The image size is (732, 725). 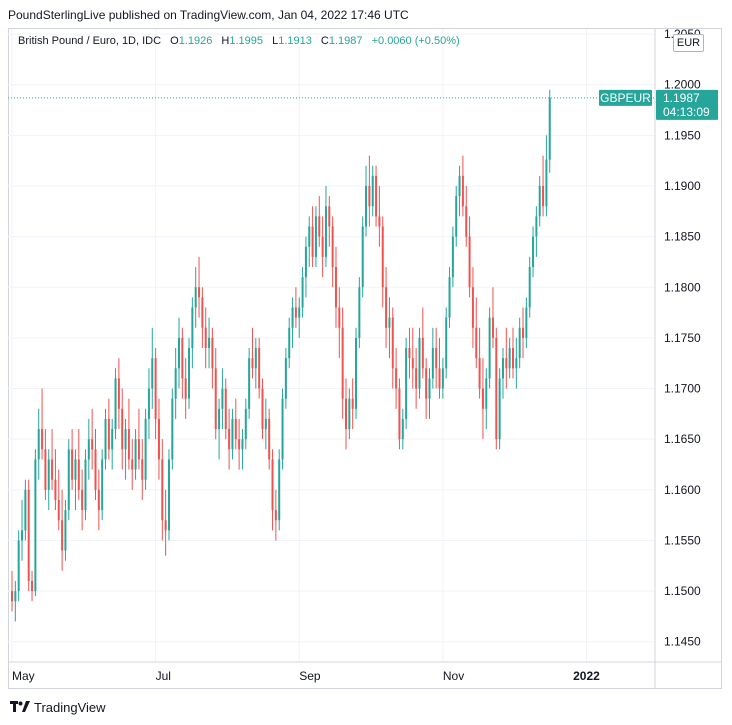 What do you see at coordinates (681, 98) in the screenshot?
I see `price-tag-value: 1.1987` at bounding box center [681, 98].